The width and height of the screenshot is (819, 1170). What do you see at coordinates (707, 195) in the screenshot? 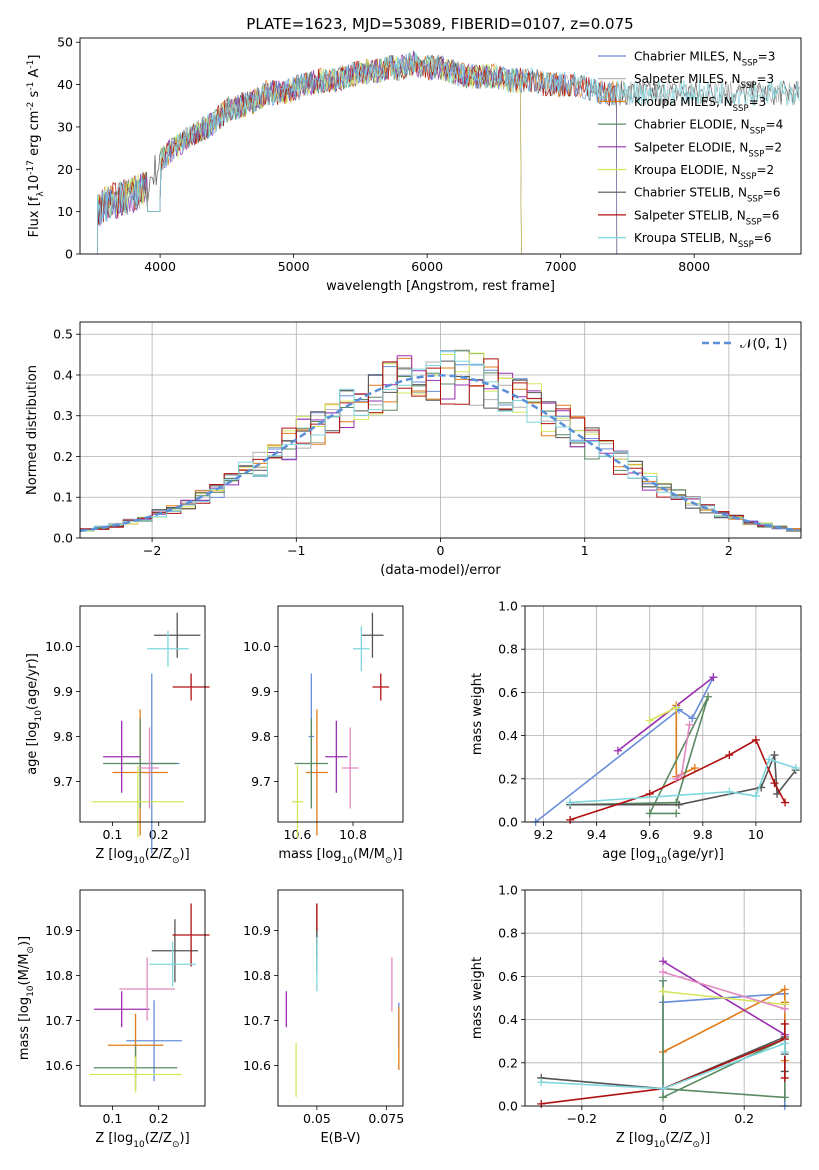
I see `legend-label: Chabrier STELIB, NSSP=6` at bounding box center [707, 195].